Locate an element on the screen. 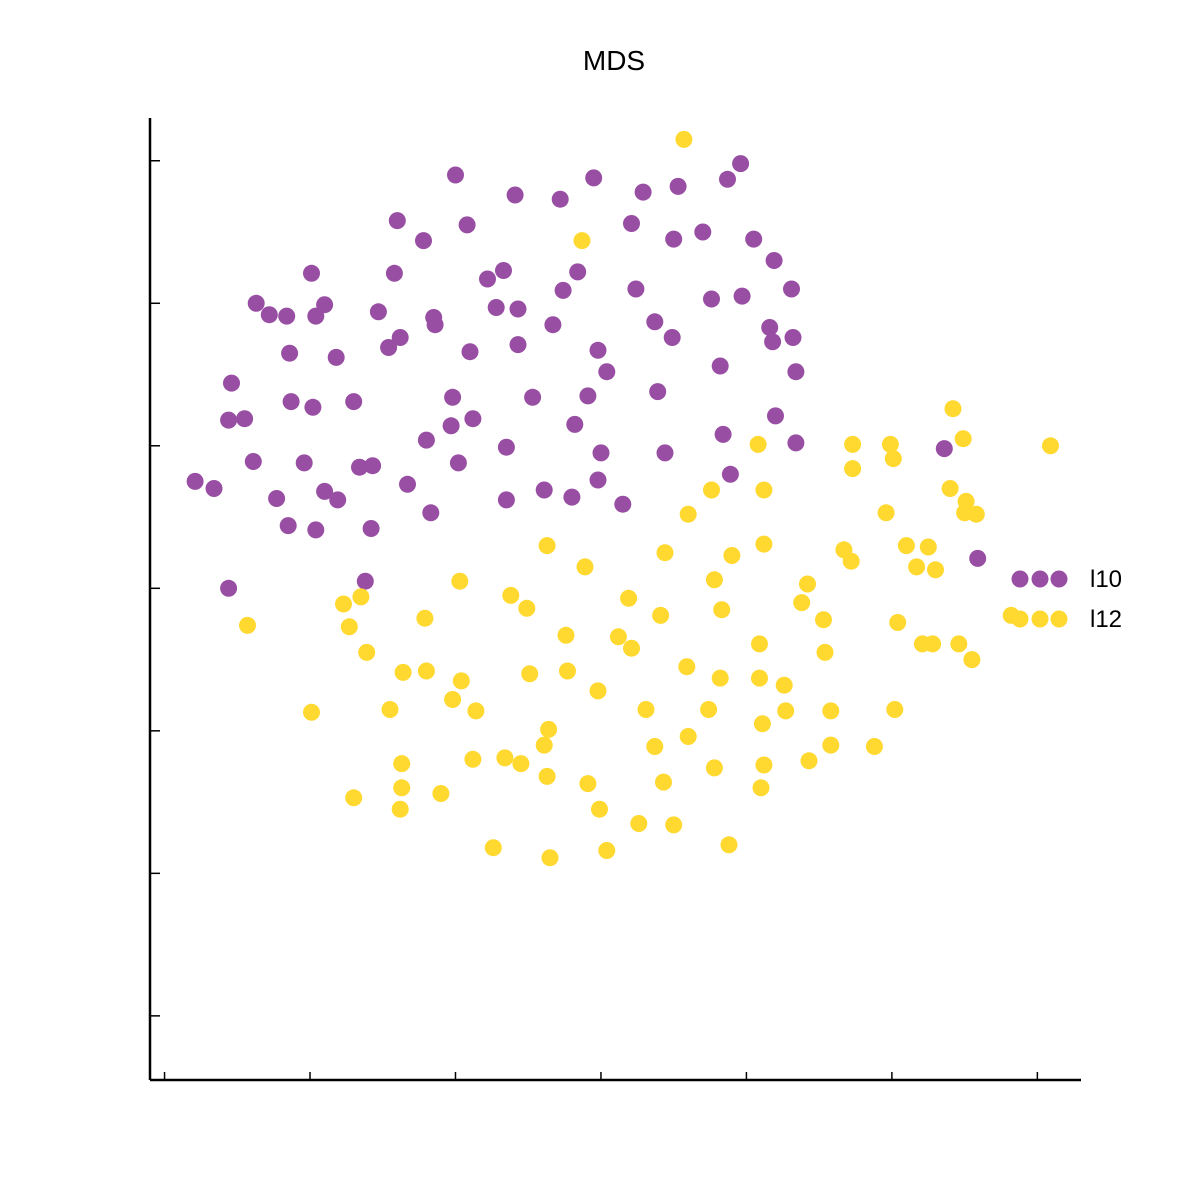 The image size is (1200, 1200). legend-marker-l12 is located at coordinates (1040, 619).